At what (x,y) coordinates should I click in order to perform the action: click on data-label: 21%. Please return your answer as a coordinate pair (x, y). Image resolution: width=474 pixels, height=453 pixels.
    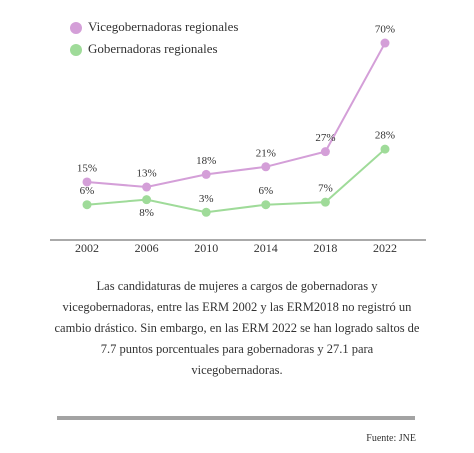
    Looking at the image, I should click on (266, 153).